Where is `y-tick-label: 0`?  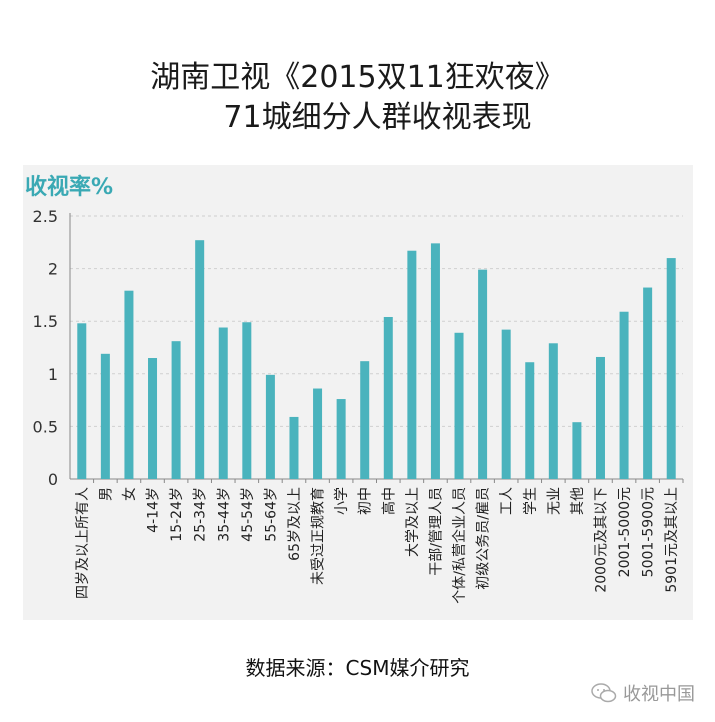
y-tick-label: 0 is located at coordinates (53, 479).